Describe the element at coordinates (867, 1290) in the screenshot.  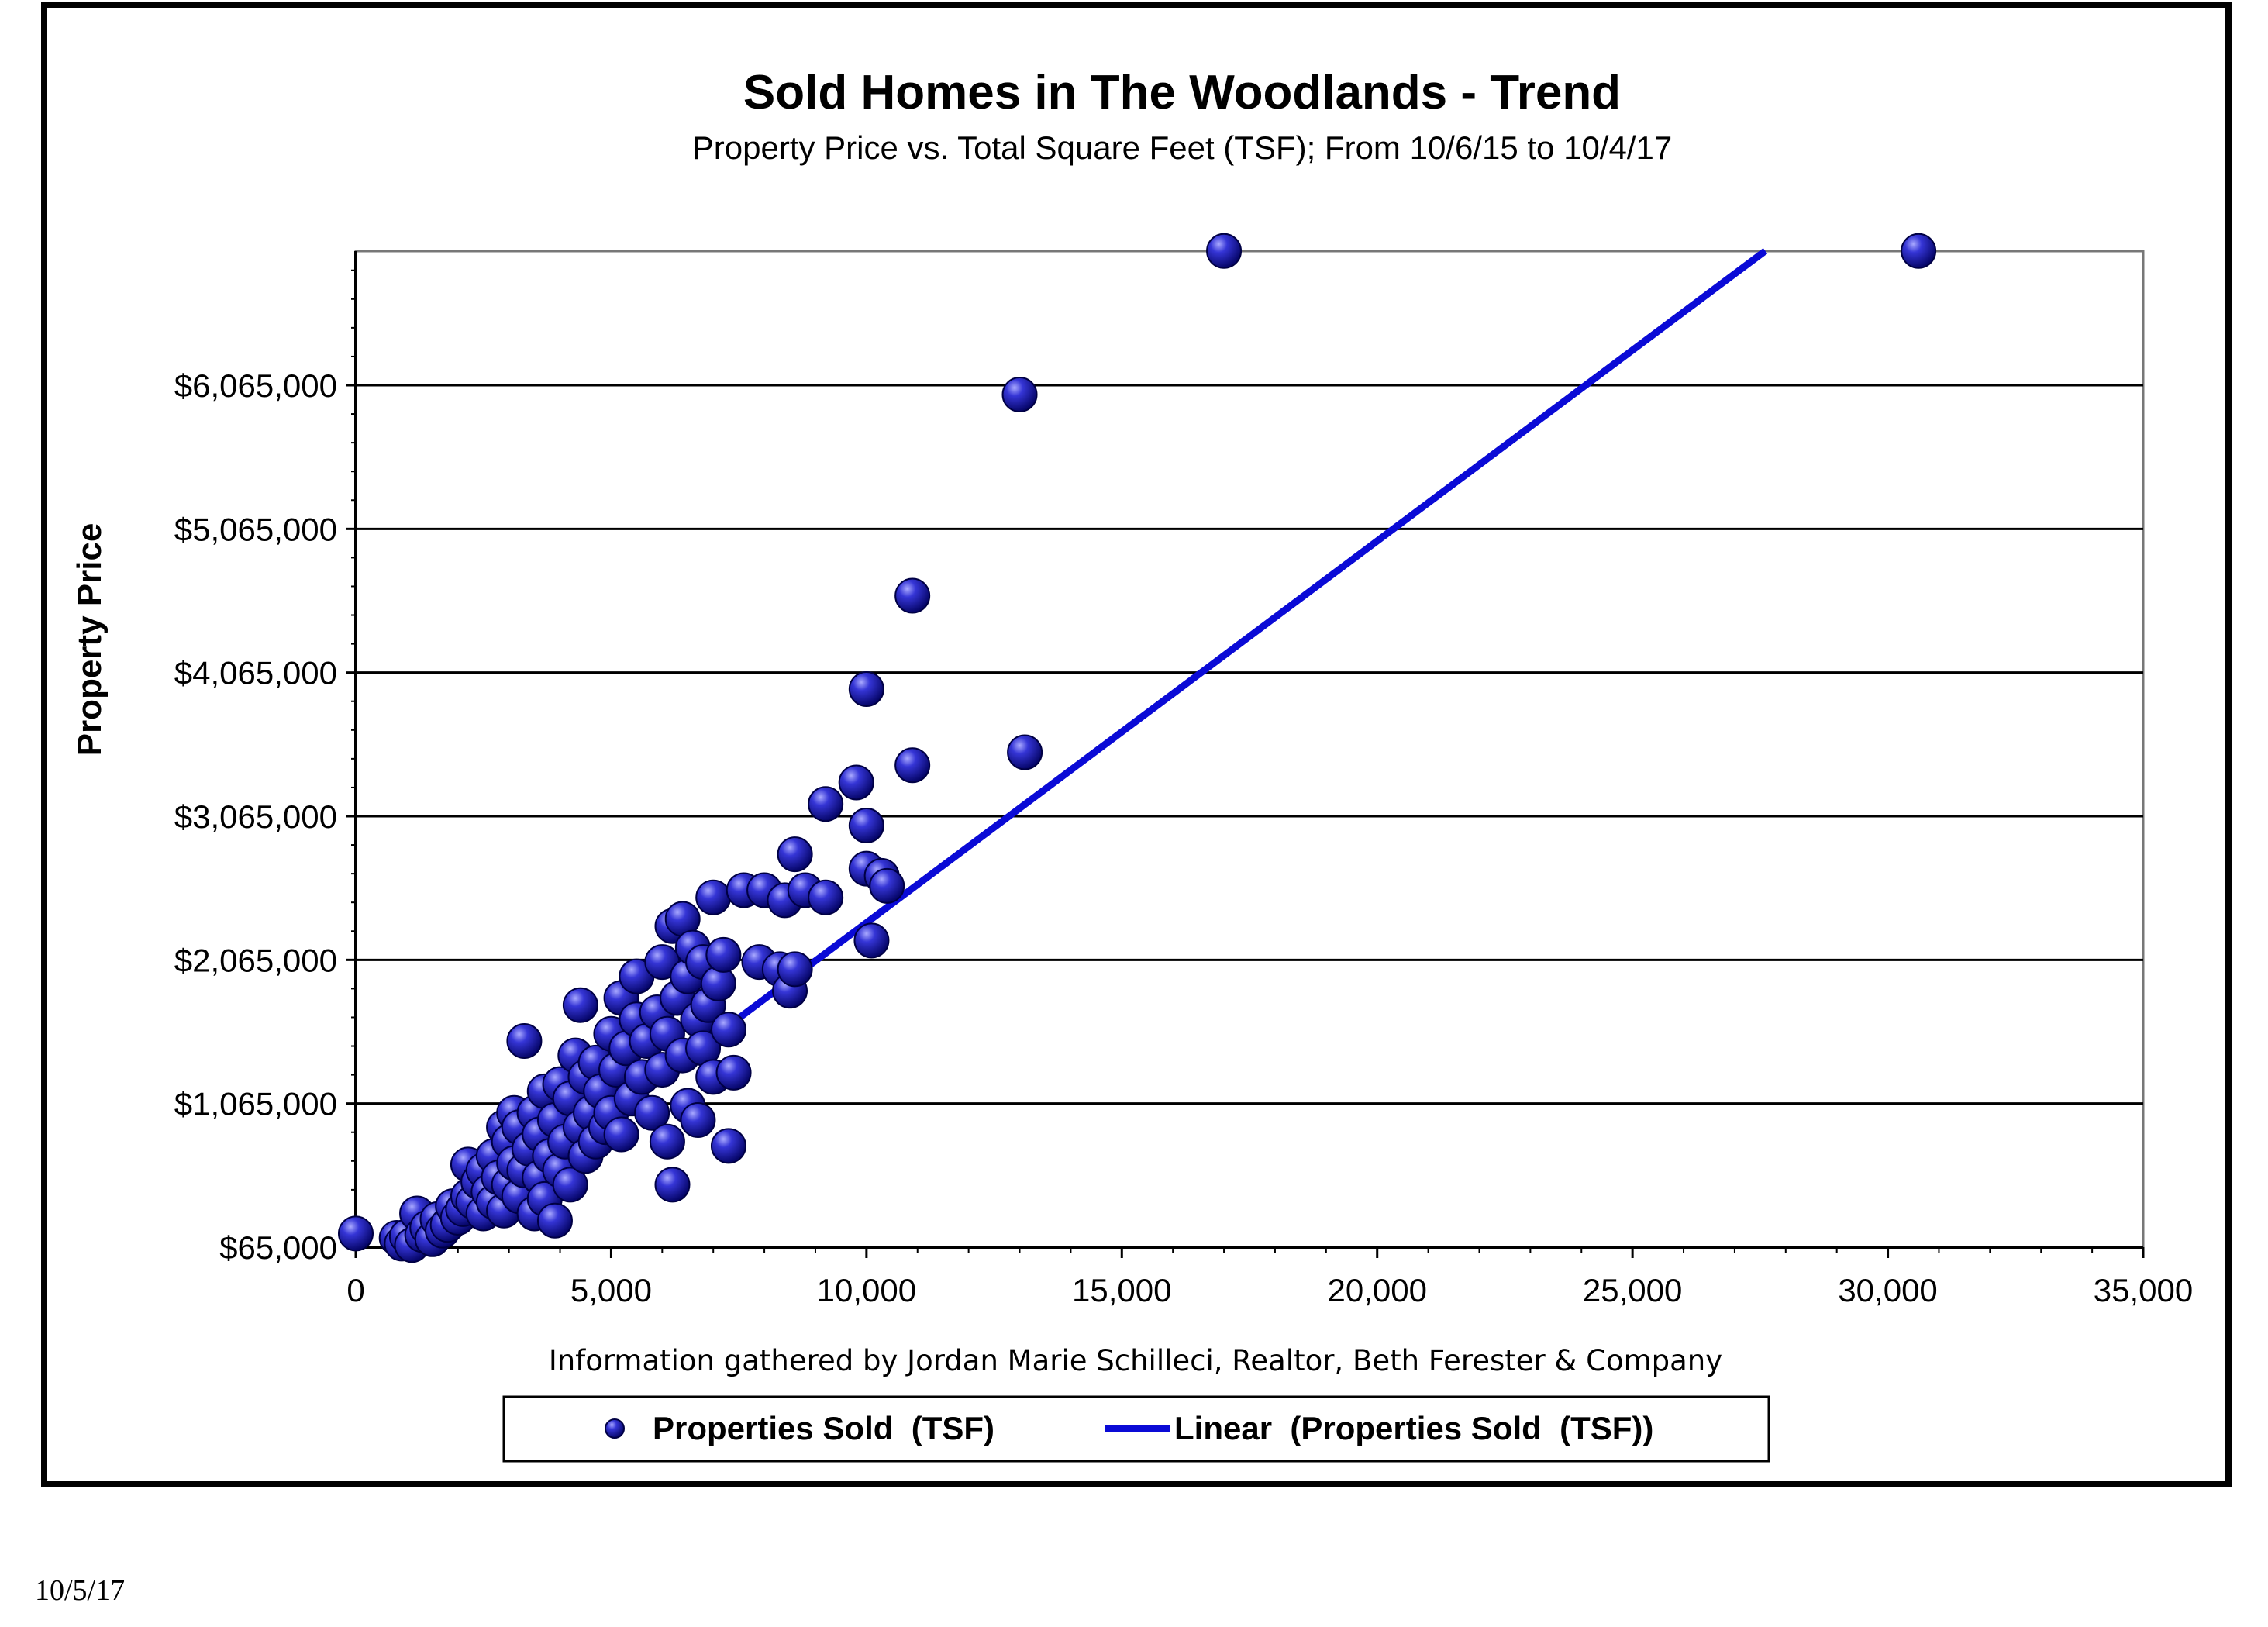
I see `x-tick-label-2: 10,000` at that location.